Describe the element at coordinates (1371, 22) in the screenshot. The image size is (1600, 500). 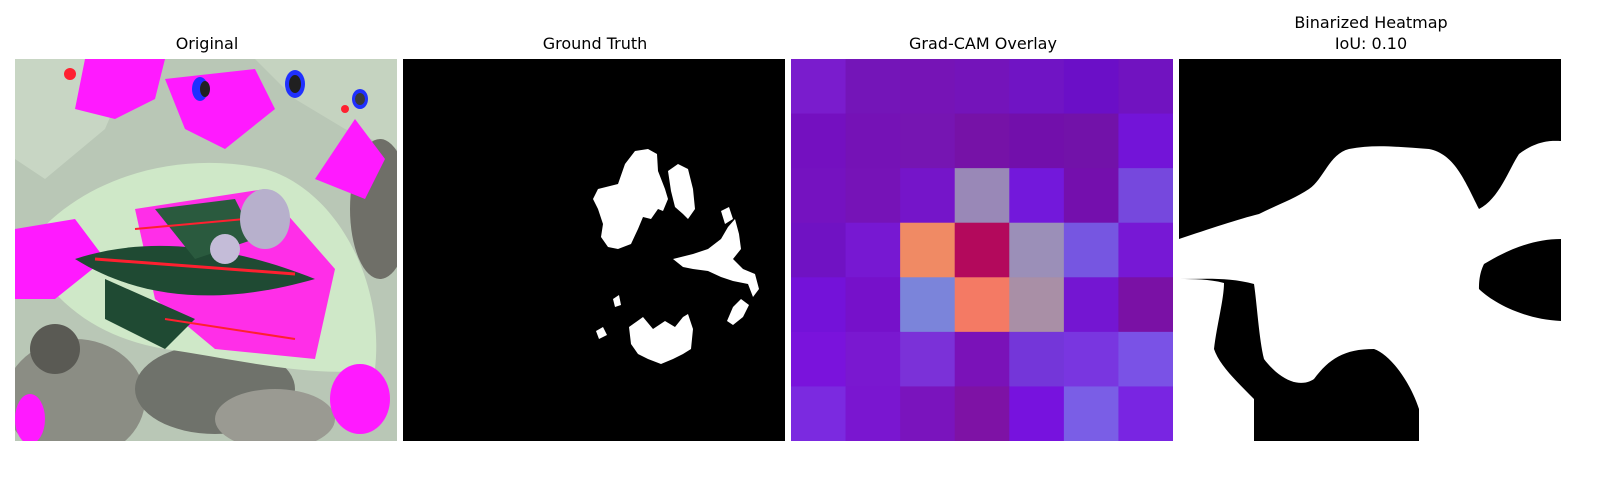
I see `panel-title: Binarized Heatmap` at that location.